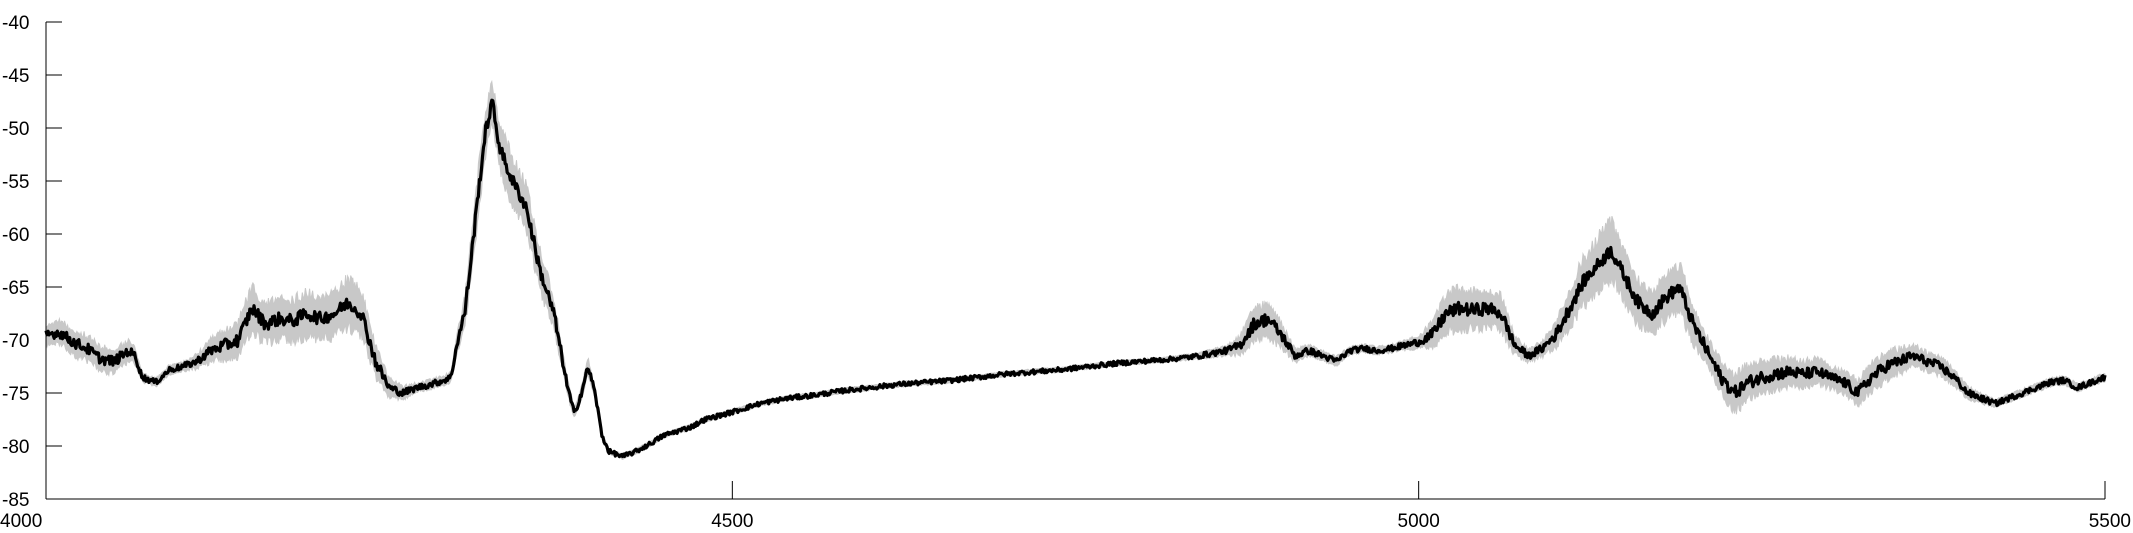 The image size is (2133, 533). What do you see at coordinates (15, 235) in the screenshot?
I see `y-tick-label: -60` at bounding box center [15, 235].